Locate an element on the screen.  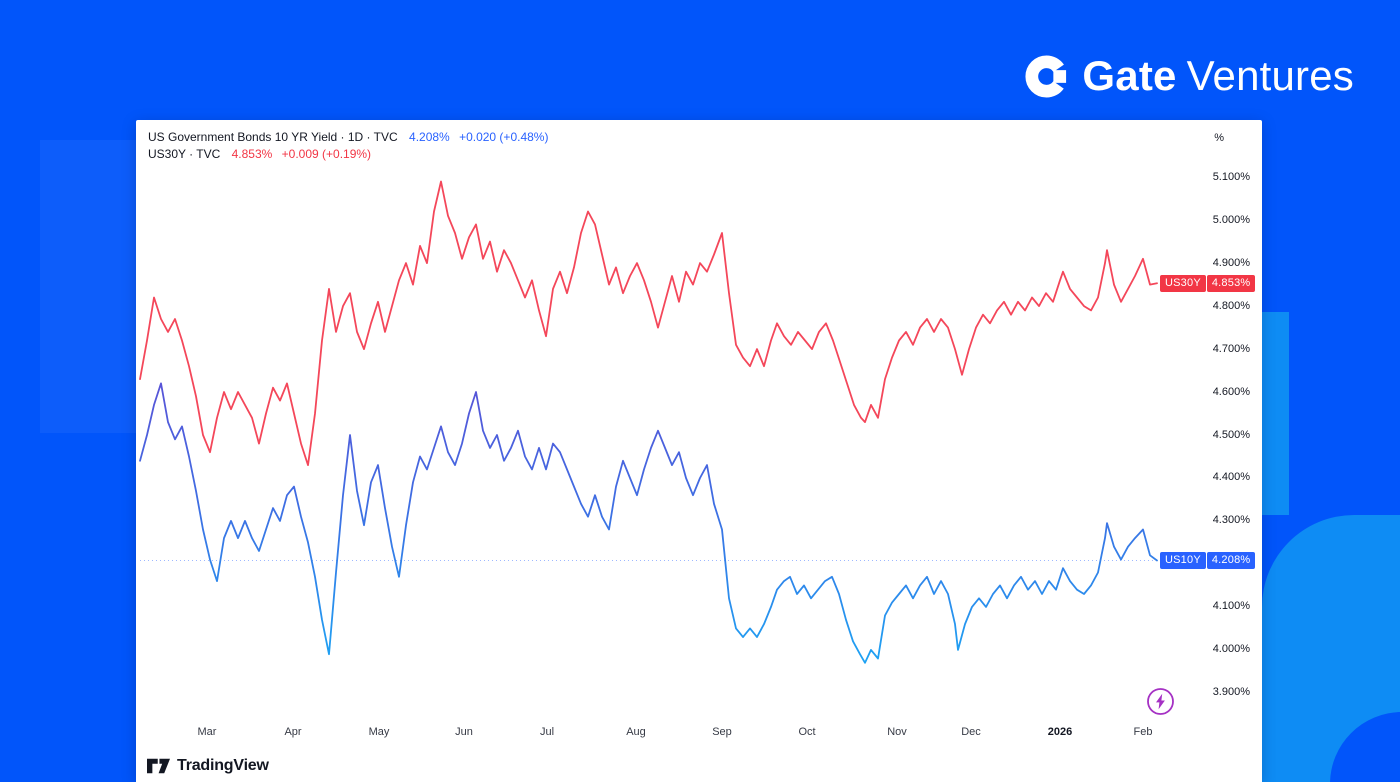
time-axis-label: Dec is located at coordinates (971, 732).